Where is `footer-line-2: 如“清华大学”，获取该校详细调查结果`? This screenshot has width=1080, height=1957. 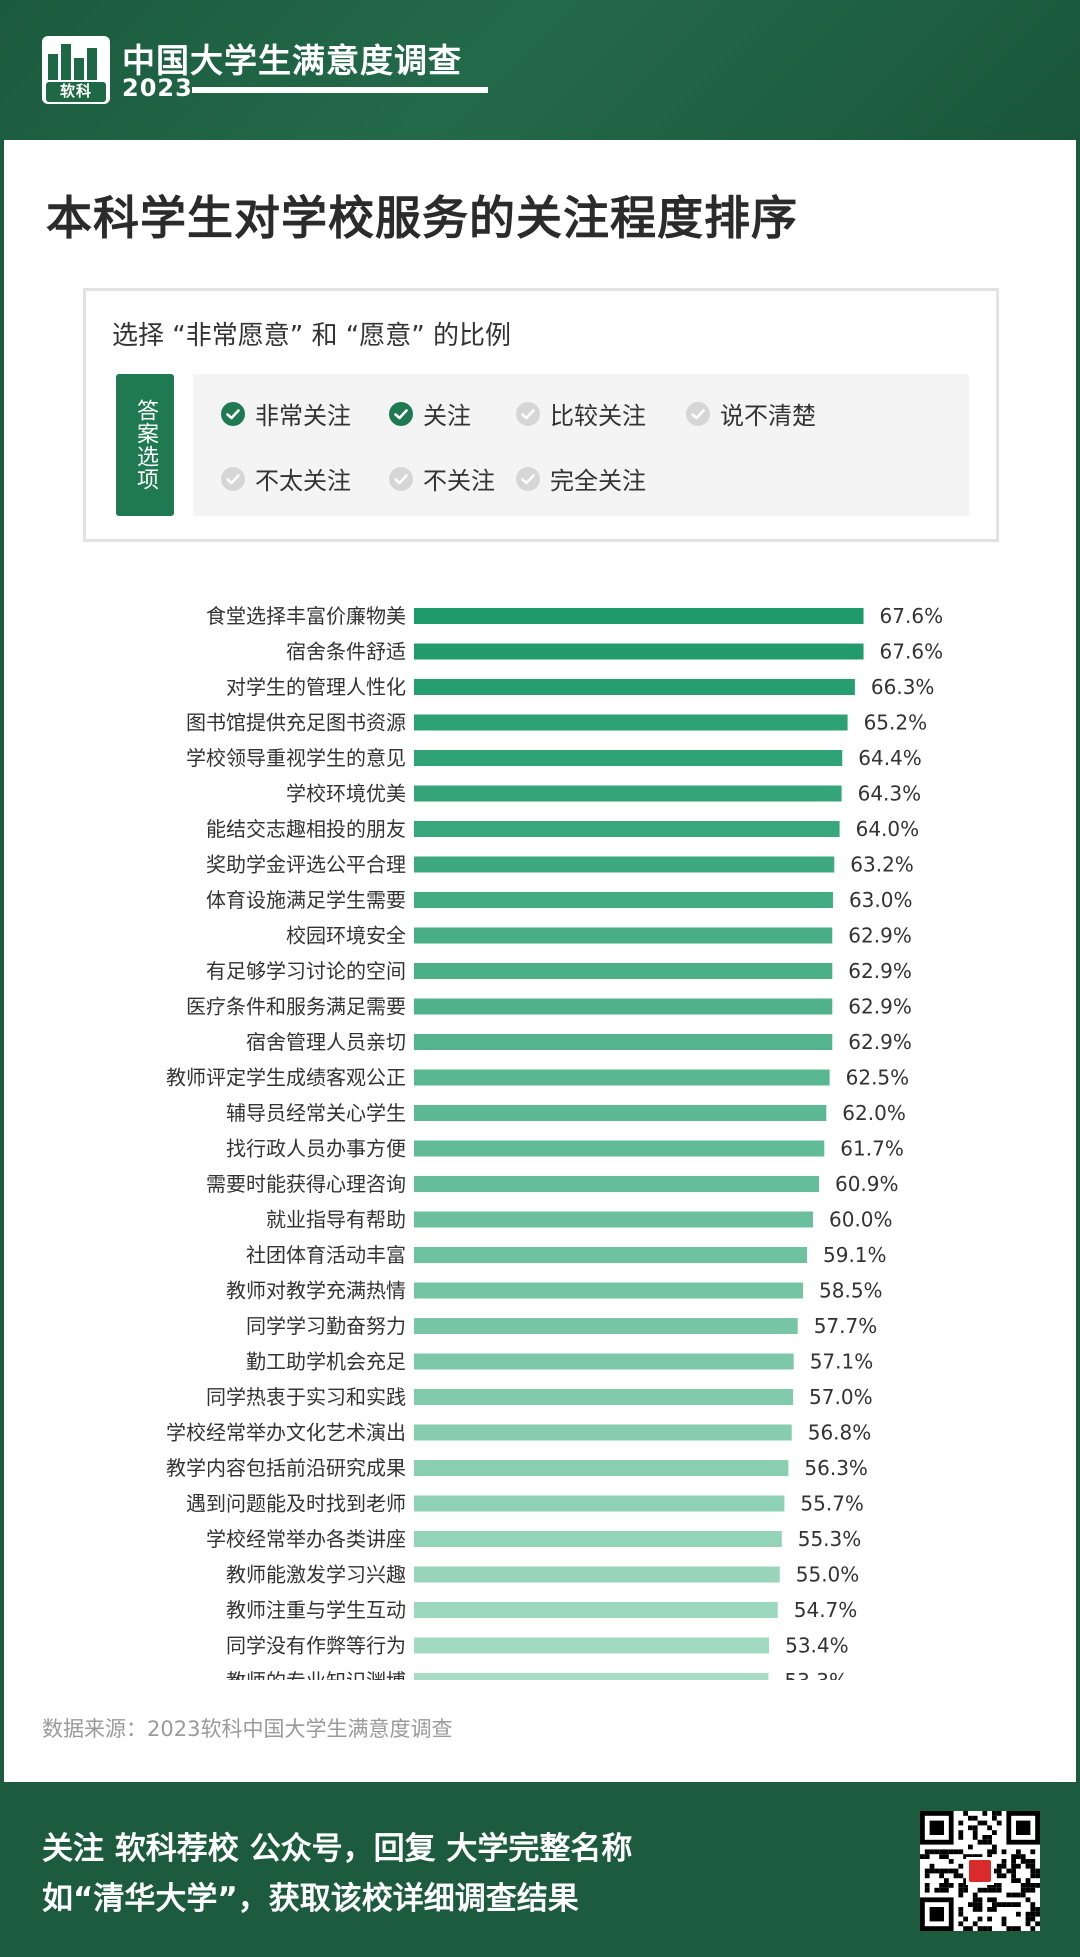
footer-line-2: 如“清华大学”，获取该校详细调查结果 is located at coordinates (310, 1899).